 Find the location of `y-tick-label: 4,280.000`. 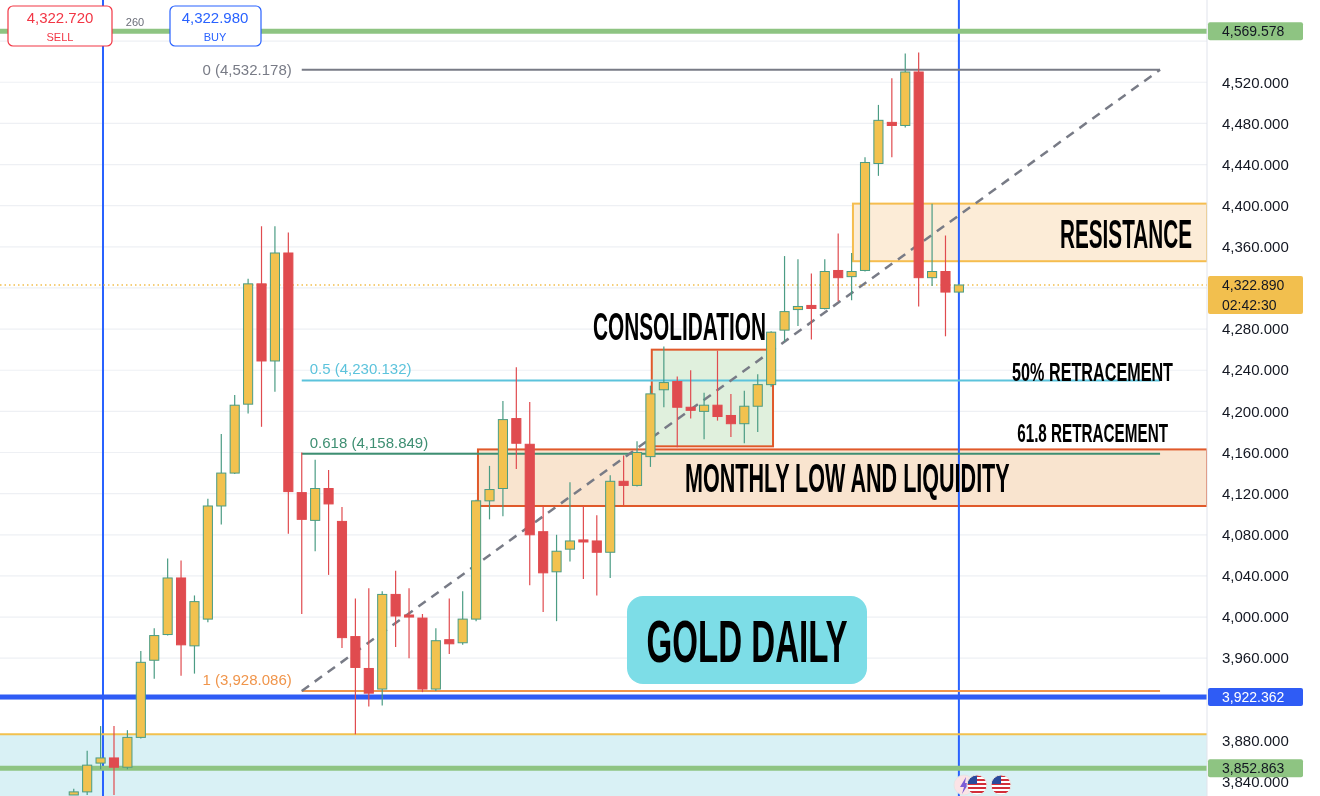

y-tick-label: 4,280.000 is located at coordinates (1255, 329).